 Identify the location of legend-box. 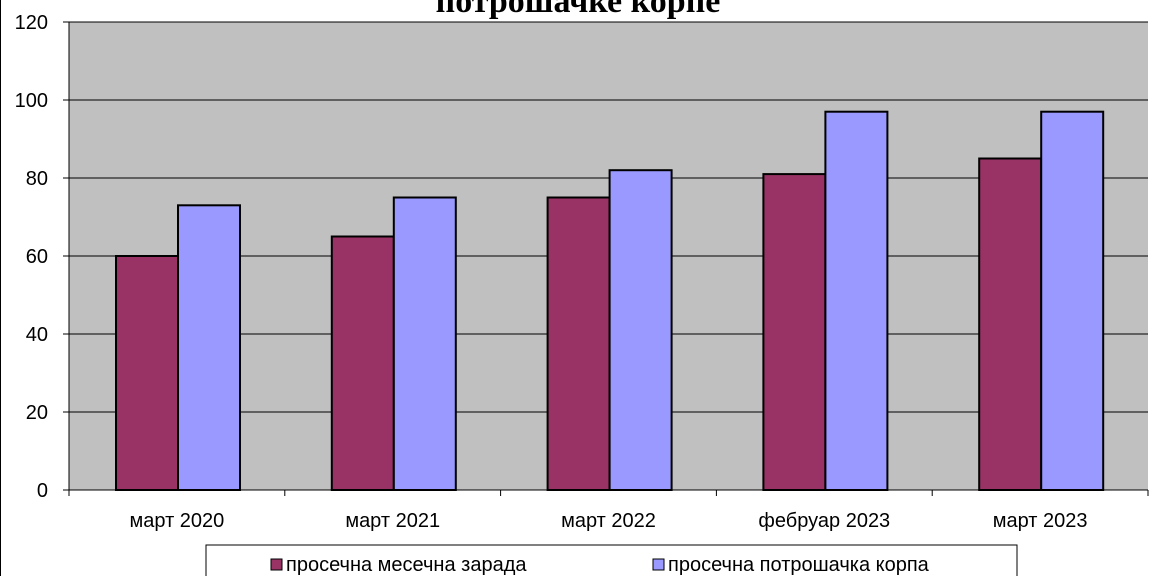
(611, 562).